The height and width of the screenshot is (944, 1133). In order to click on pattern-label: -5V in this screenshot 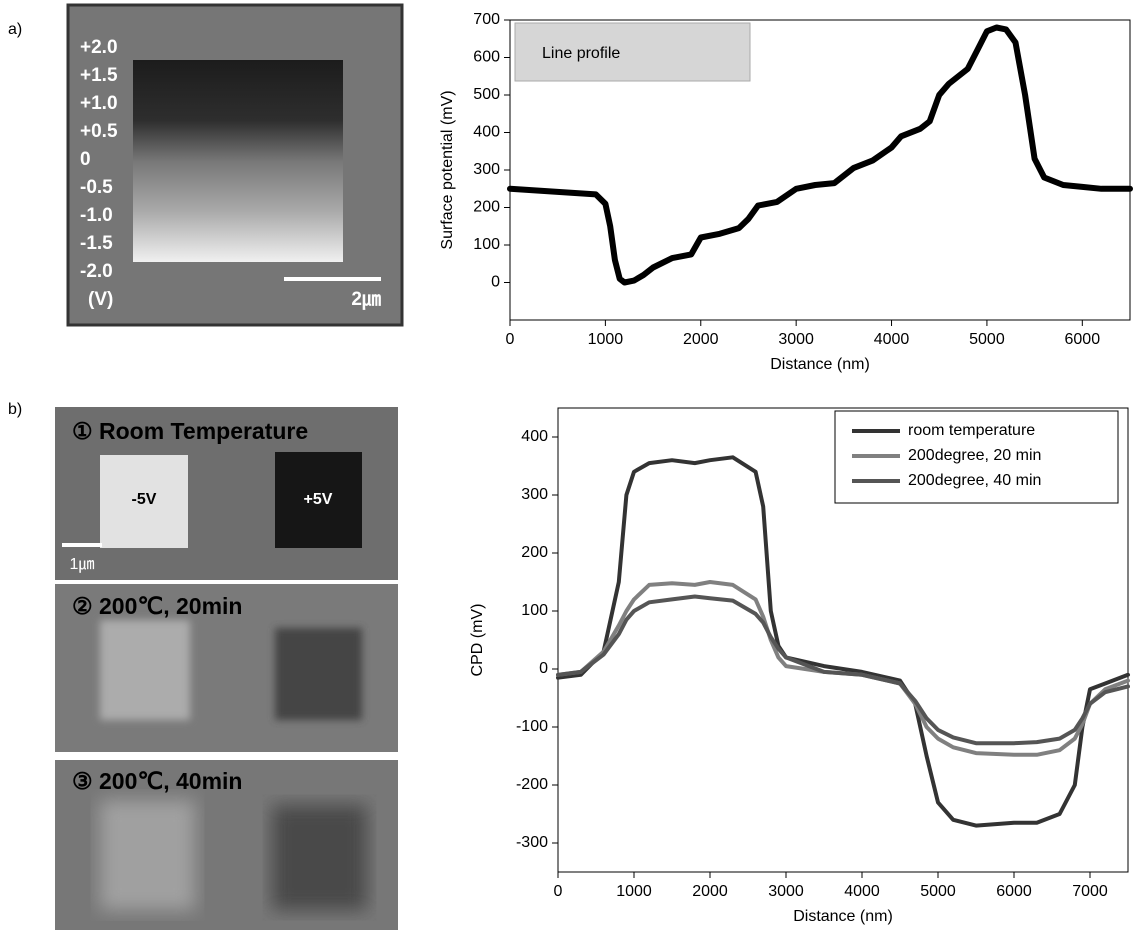, I will do `click(144, 499)`.